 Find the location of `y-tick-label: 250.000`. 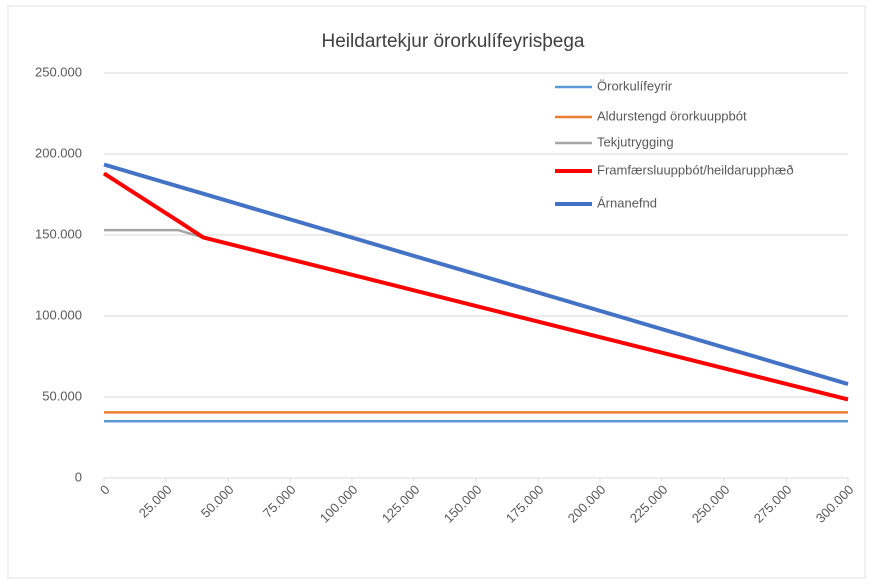

y-tick-label: 250.000 is located at coordinates (58, 71).